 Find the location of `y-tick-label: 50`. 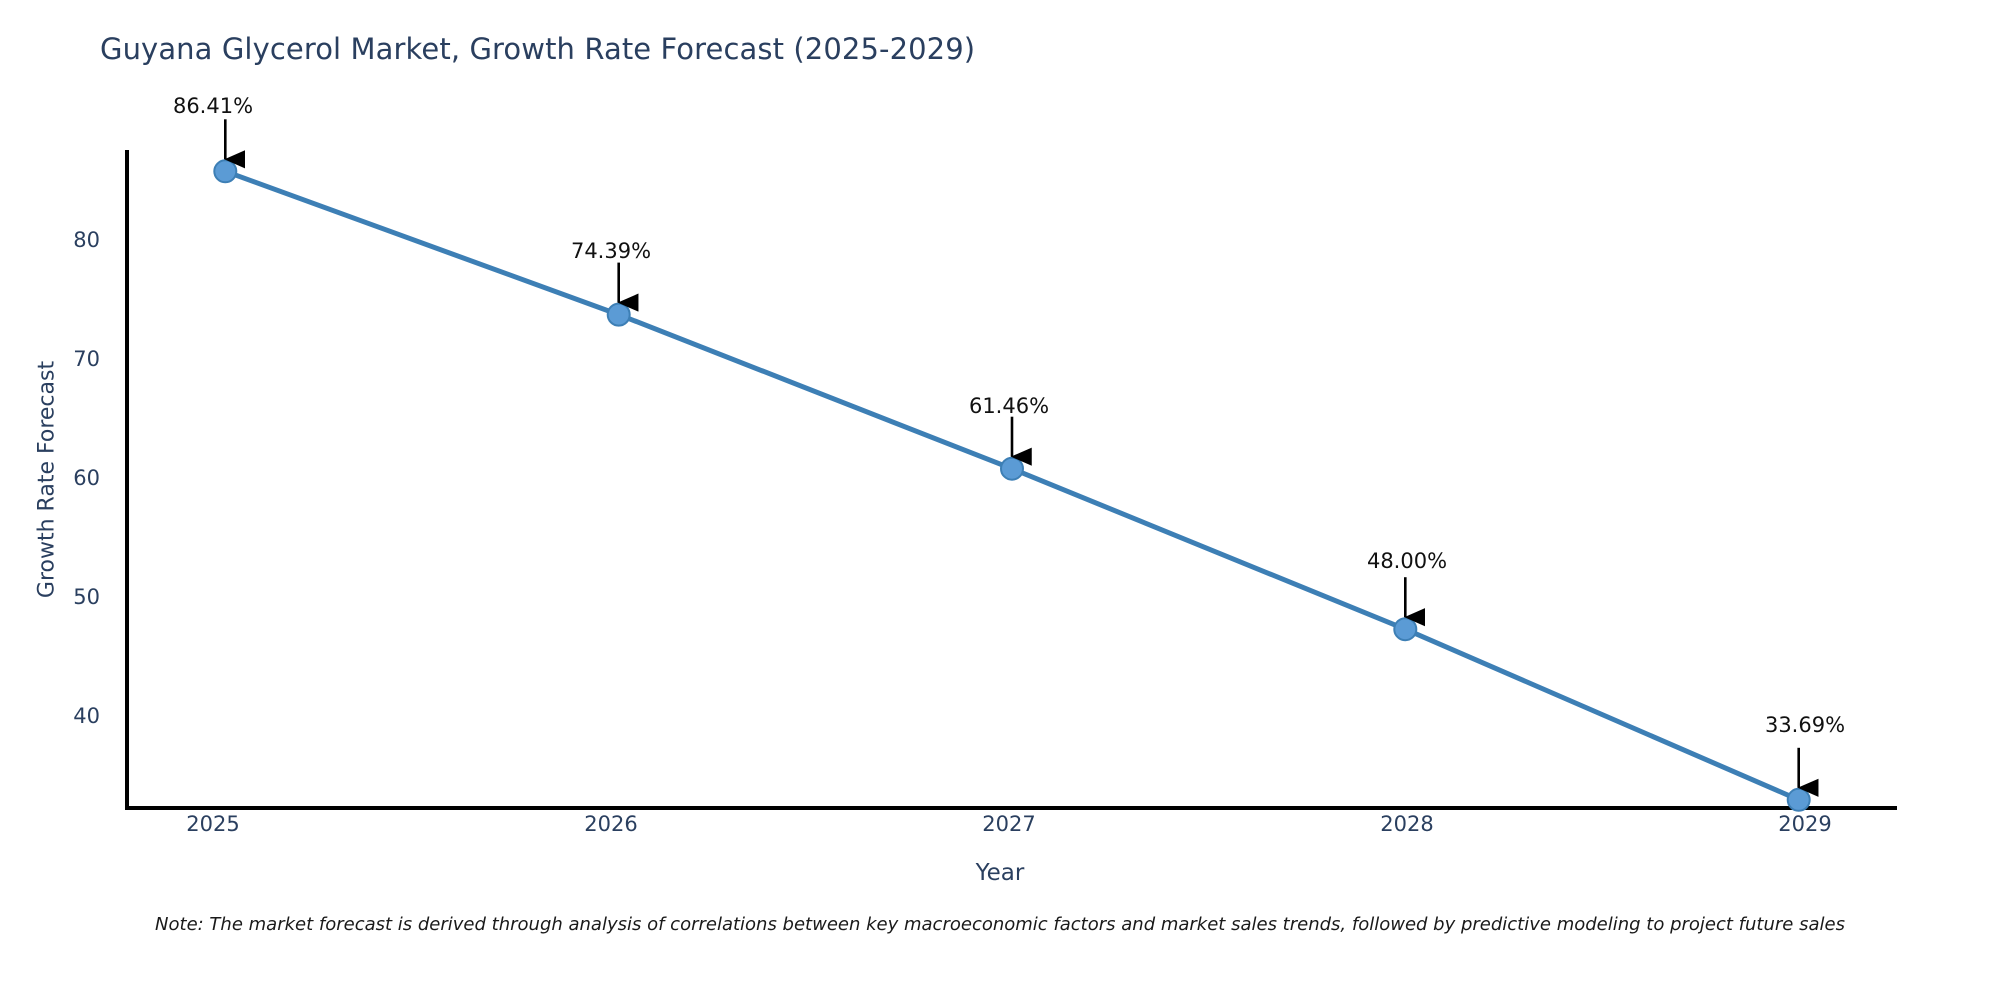

y-tick-label: 50 is located at coordinates (86, 597).